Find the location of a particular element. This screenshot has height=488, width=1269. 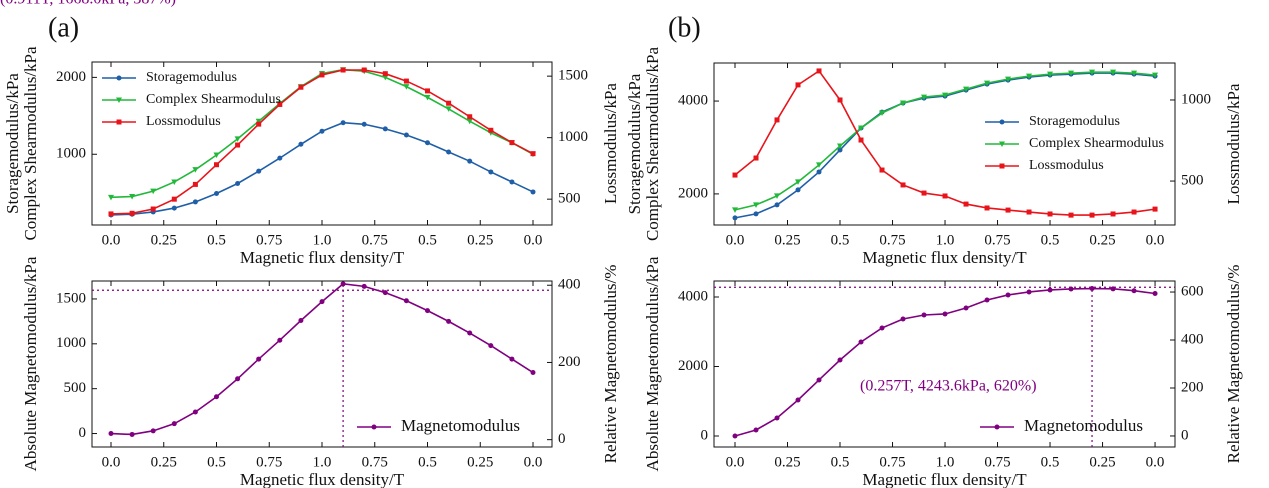

annotation-text: (0.911T, 1668.0kPa, 387%) is located at coordinates (88, 4).